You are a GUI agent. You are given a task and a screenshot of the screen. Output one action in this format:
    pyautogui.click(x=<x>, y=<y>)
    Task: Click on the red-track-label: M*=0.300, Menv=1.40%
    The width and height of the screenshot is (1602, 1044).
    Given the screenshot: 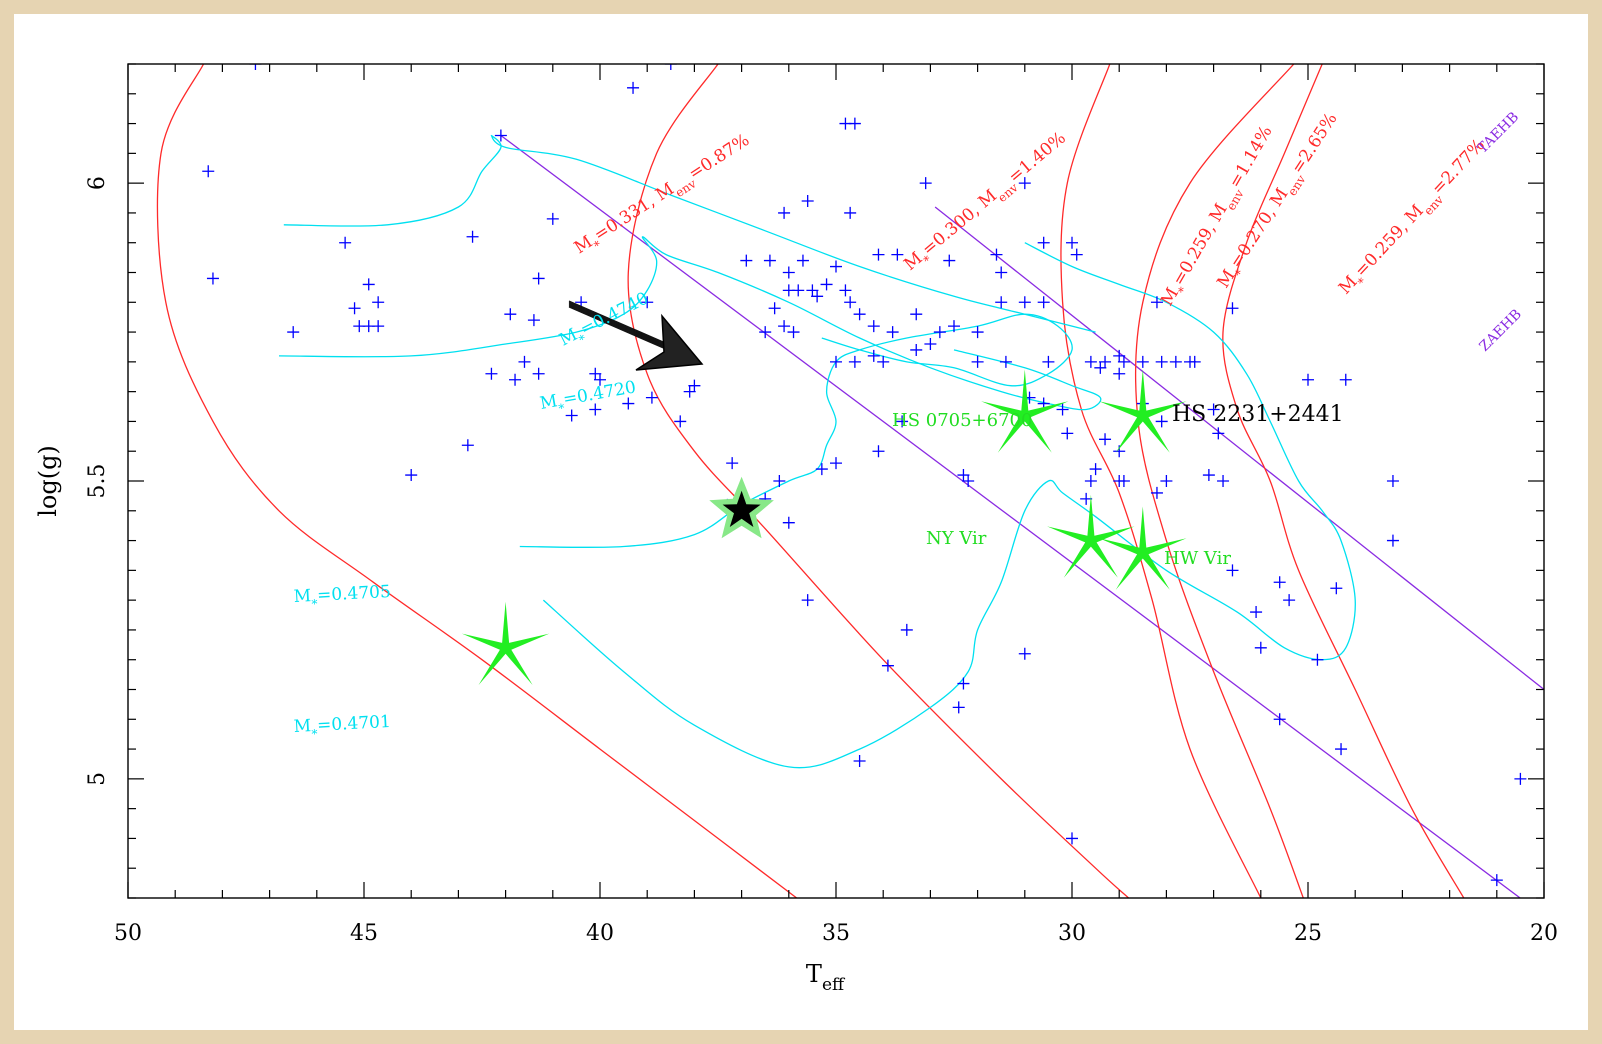 What is the action you would take?
    pyautogui.click(x=986, y=203)
    